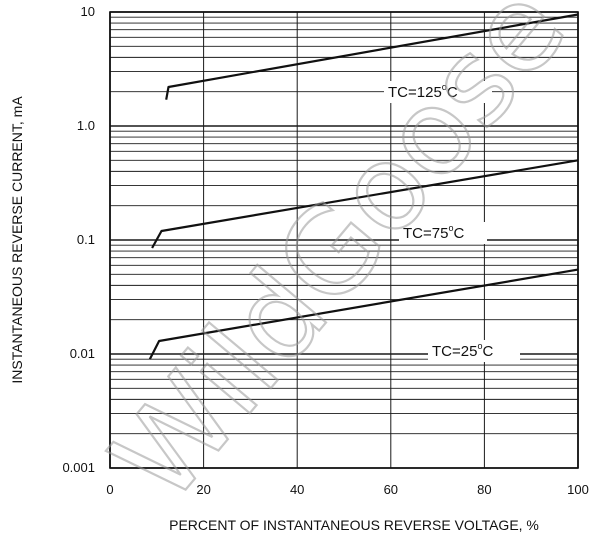 The width and height of the screenshot is (595, 540). What do you see at coordinates (78, 467) in the screenshot?
I see `y-tick-label: 0.001` at bounding box center [78, 467].